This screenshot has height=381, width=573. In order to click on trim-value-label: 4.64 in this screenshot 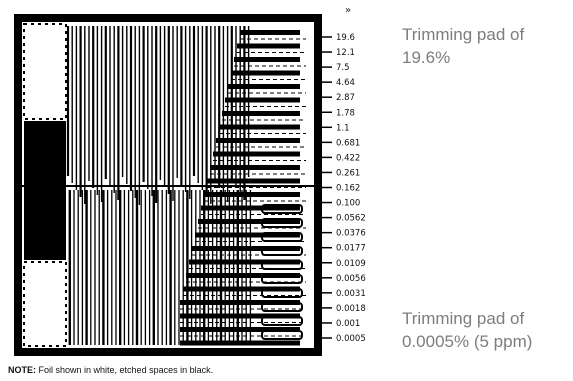, I will do `click(345, 83)`.